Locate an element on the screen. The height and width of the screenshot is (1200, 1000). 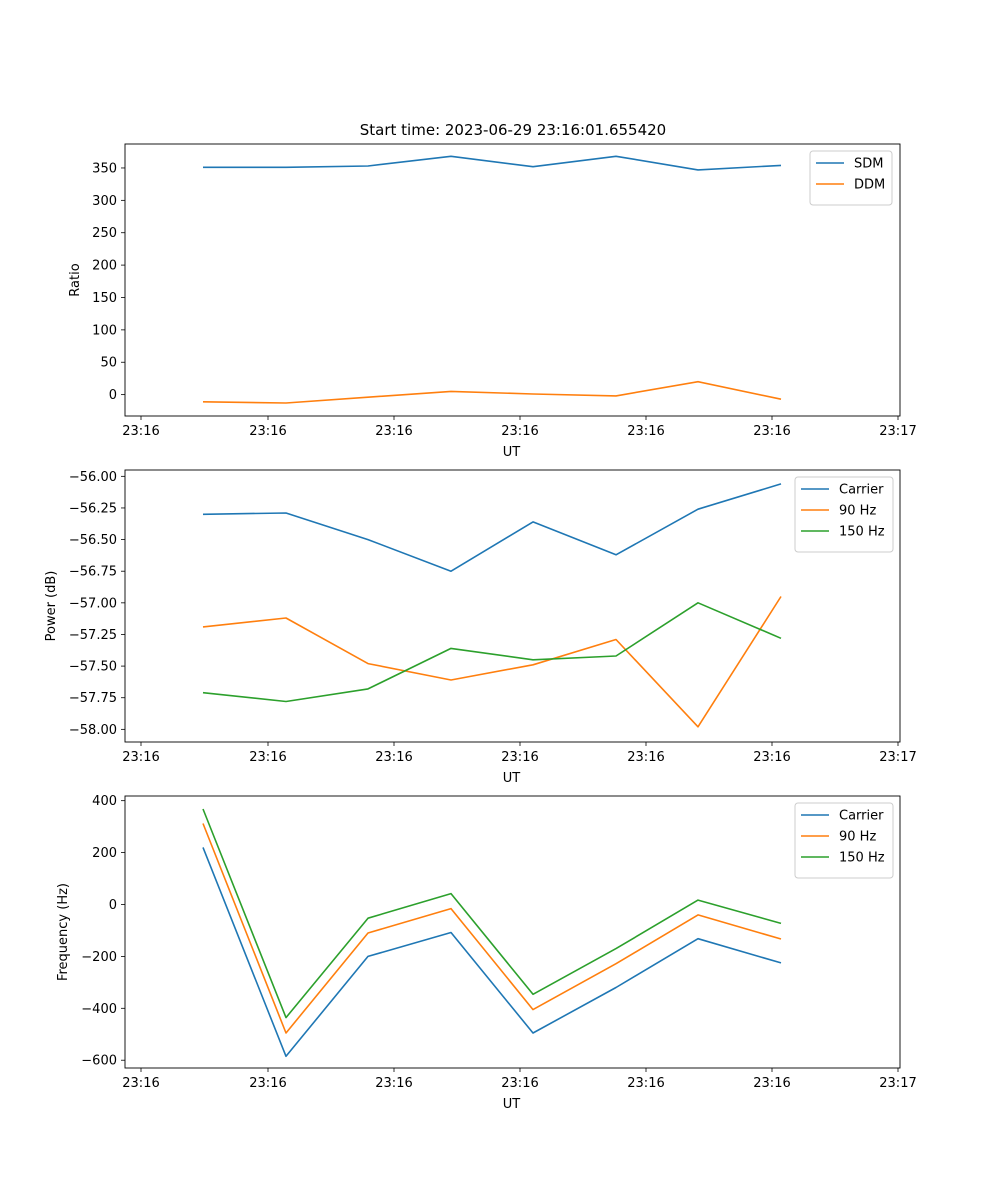
y-tick-label: 400 is located at coordinates (104, 801).